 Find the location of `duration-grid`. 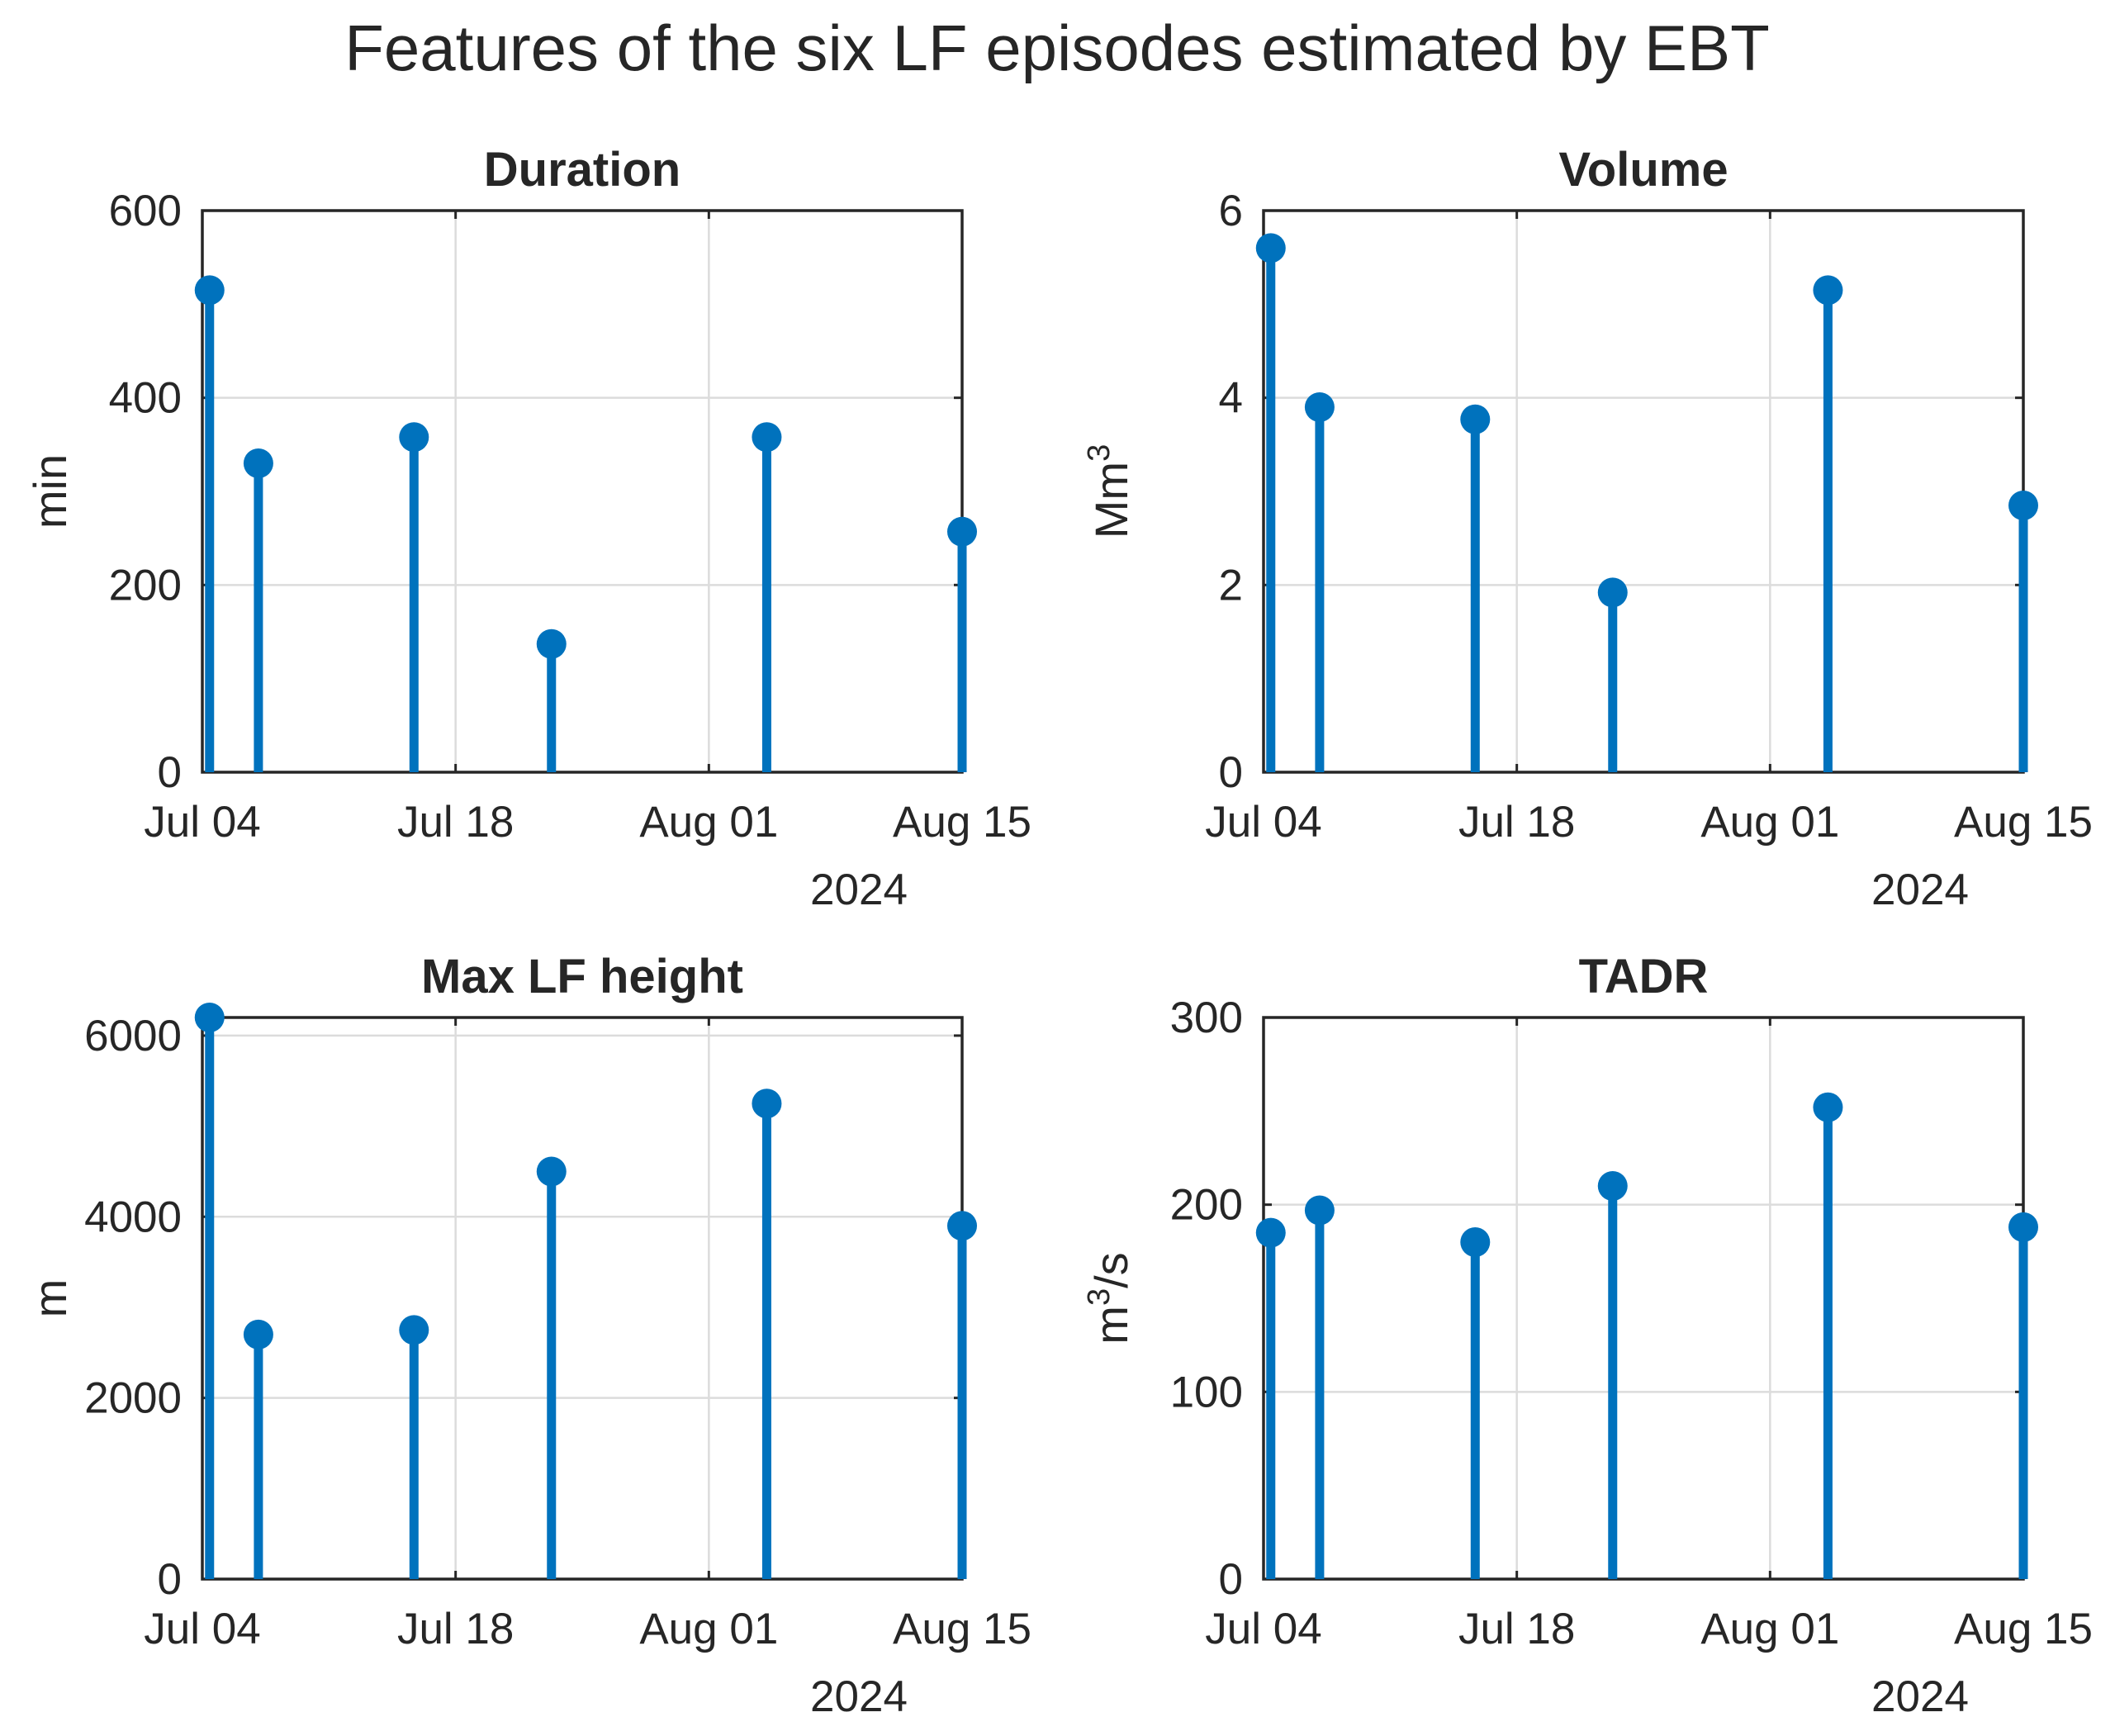

duration-grid is located at coordinates (582, 491).